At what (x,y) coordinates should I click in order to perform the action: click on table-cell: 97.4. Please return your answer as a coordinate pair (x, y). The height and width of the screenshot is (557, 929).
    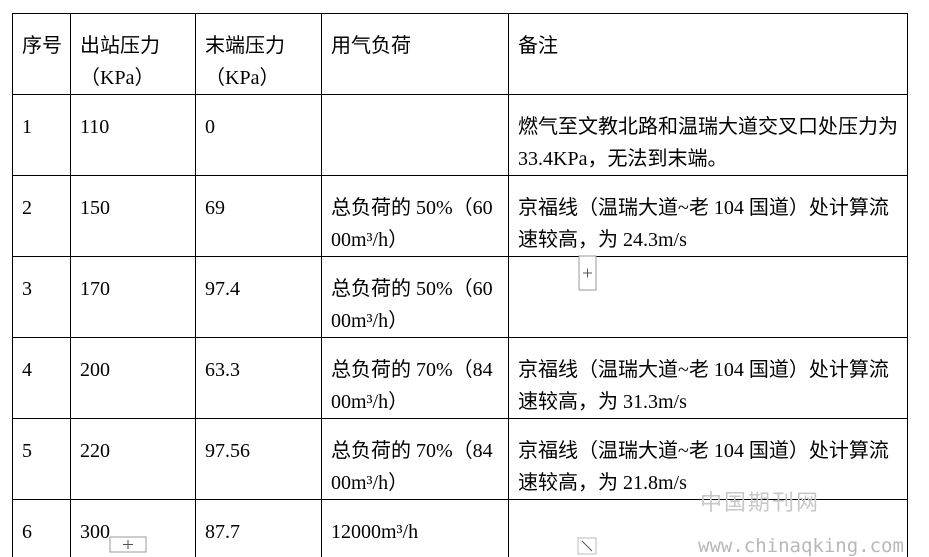
    Looking at the image, I should click on (258, 297).